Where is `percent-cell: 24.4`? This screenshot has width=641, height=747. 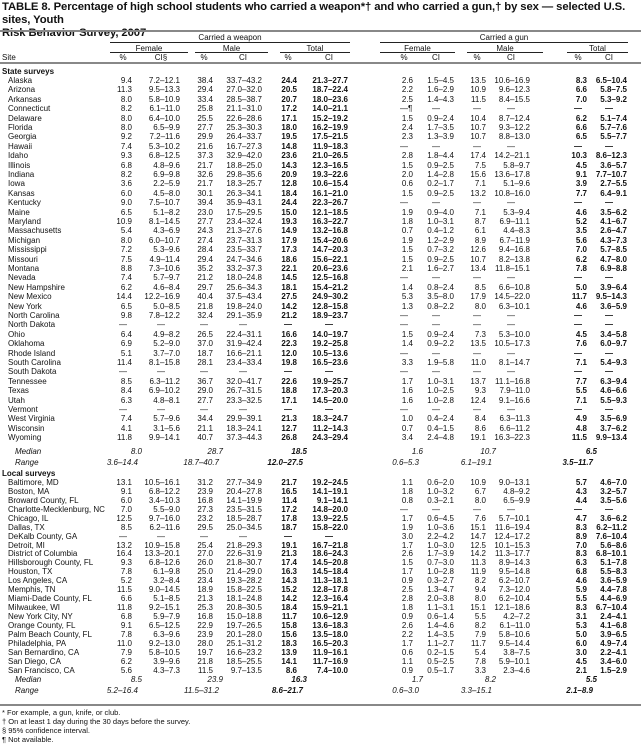 percent-cell: 24.4 is located at coordinates (289, 80).